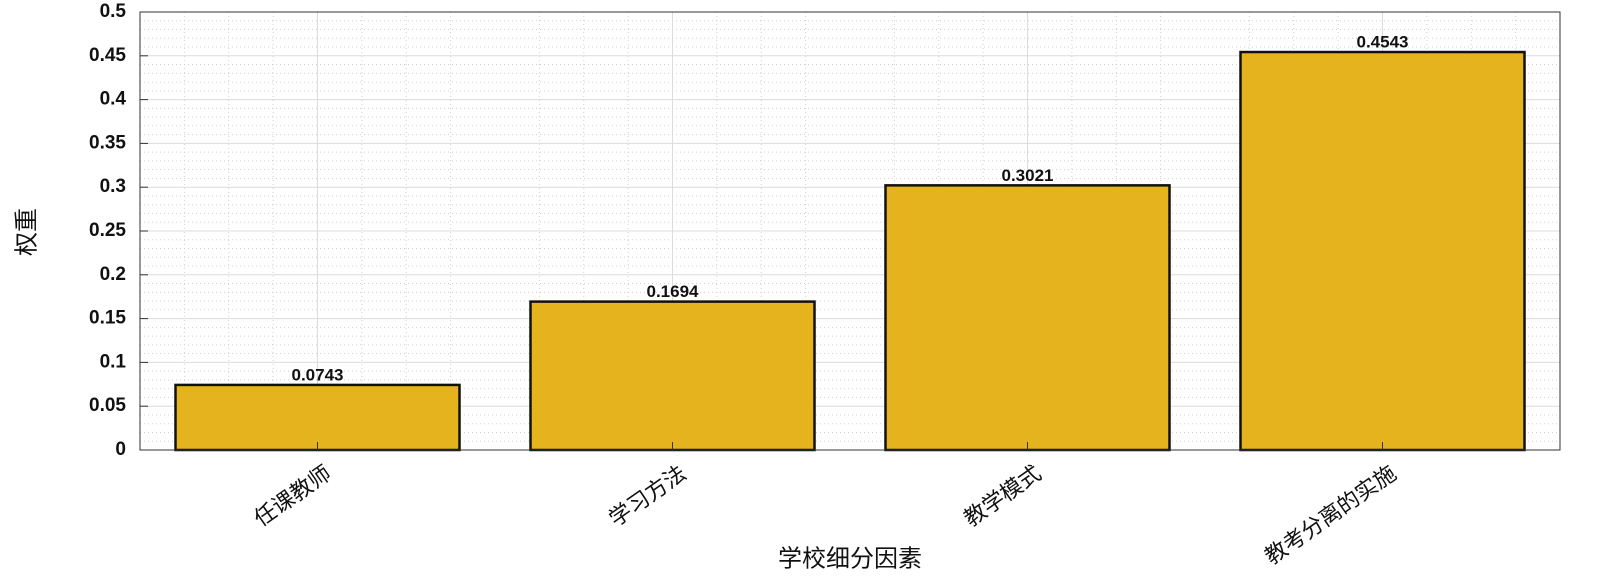 The width and height of the screenshot is (1600, 580). Describe the element at coordinates (113, 361) in the screenshot. I see `y-tick-label: 0.1` at that location.